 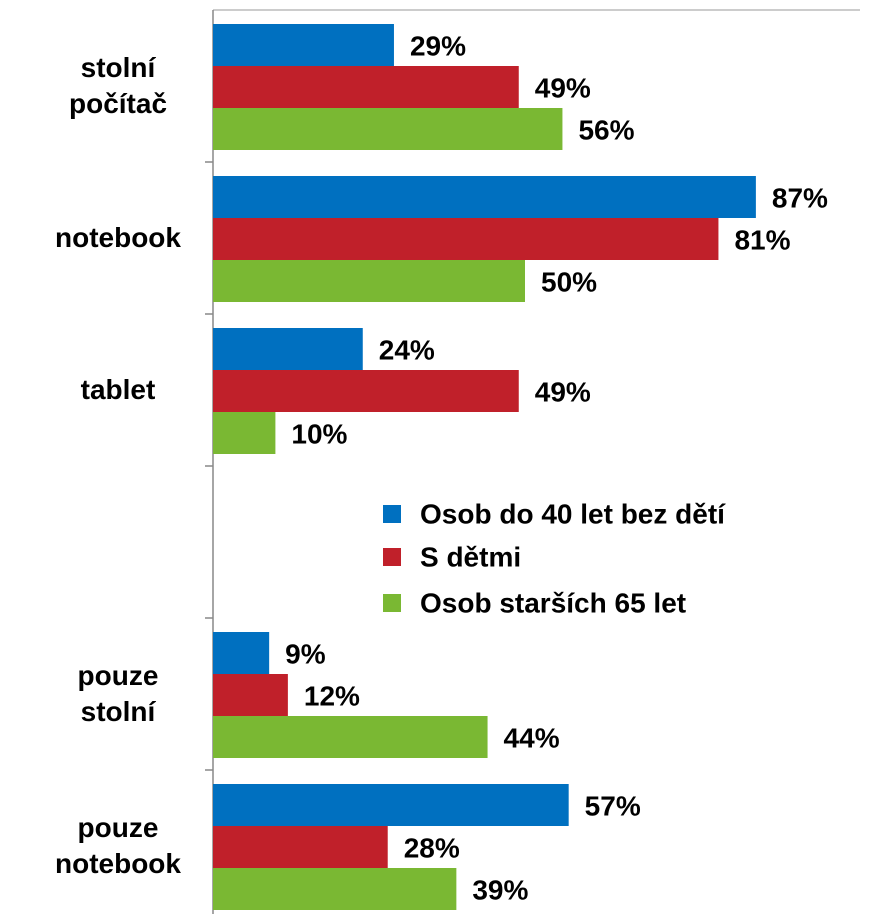 What do you see at coordinates (573, 513) in the screenshot?
I see `legend-label: Osob do 40 let bez dětí` at bounding box center [573, 513].